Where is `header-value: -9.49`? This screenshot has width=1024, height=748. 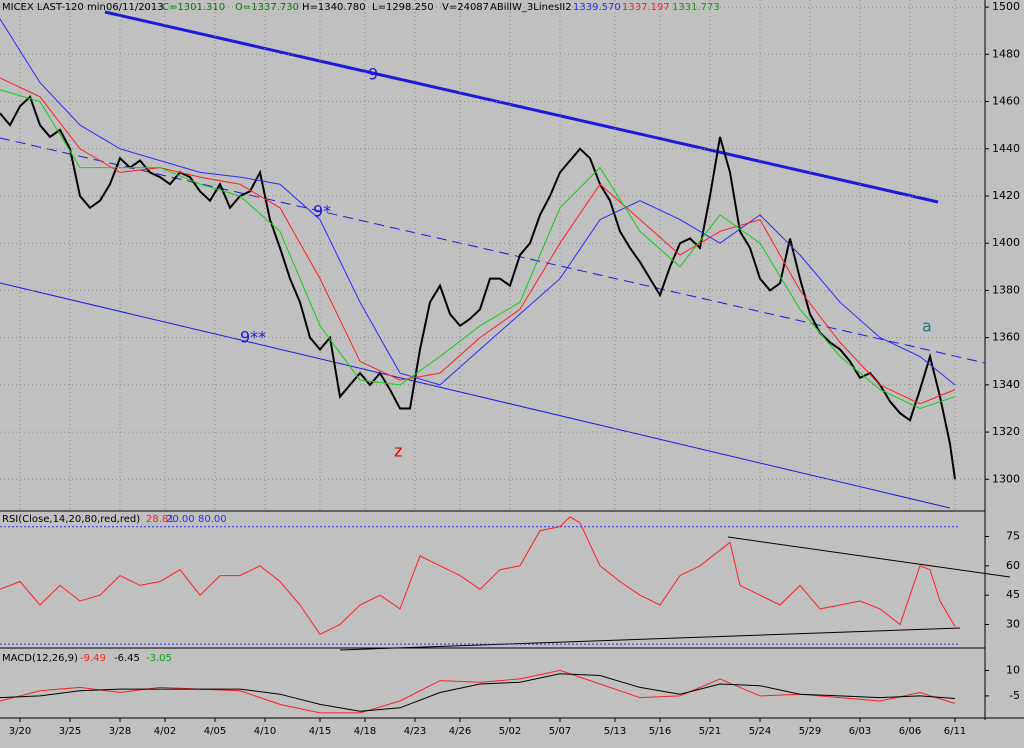
header-value: -9.49 is located at coordinates (93, 658).